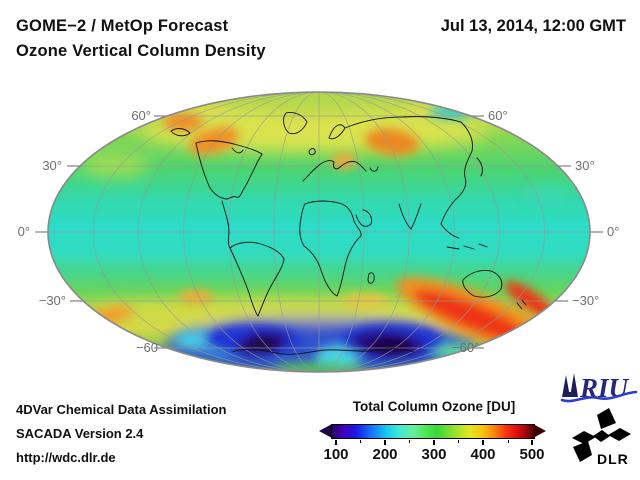 This screenshot has height=480, width=640. What do you see at coordinates (141, 51) in the screenshot?
I see `page-subtitle: Ozone Vertical Column Density` at bounding box center [141, 51].